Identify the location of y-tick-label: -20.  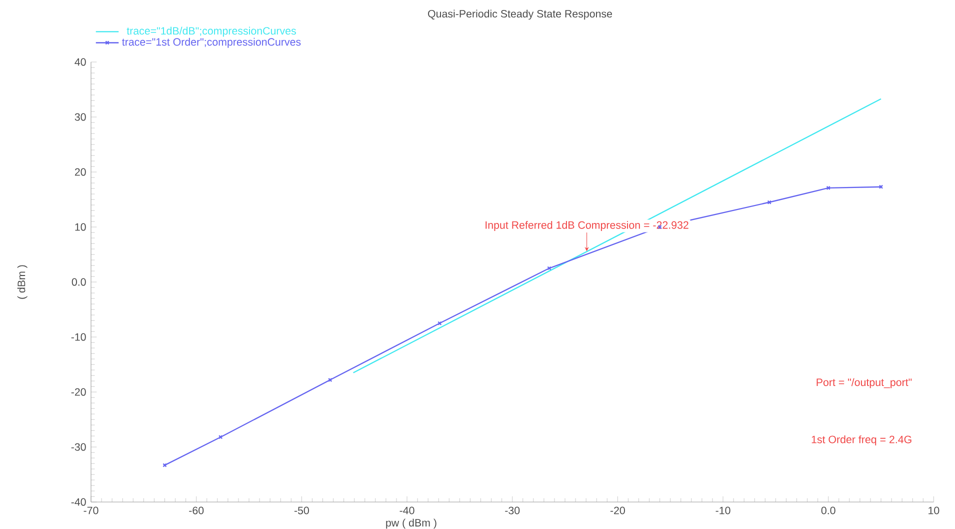
(78, 392).